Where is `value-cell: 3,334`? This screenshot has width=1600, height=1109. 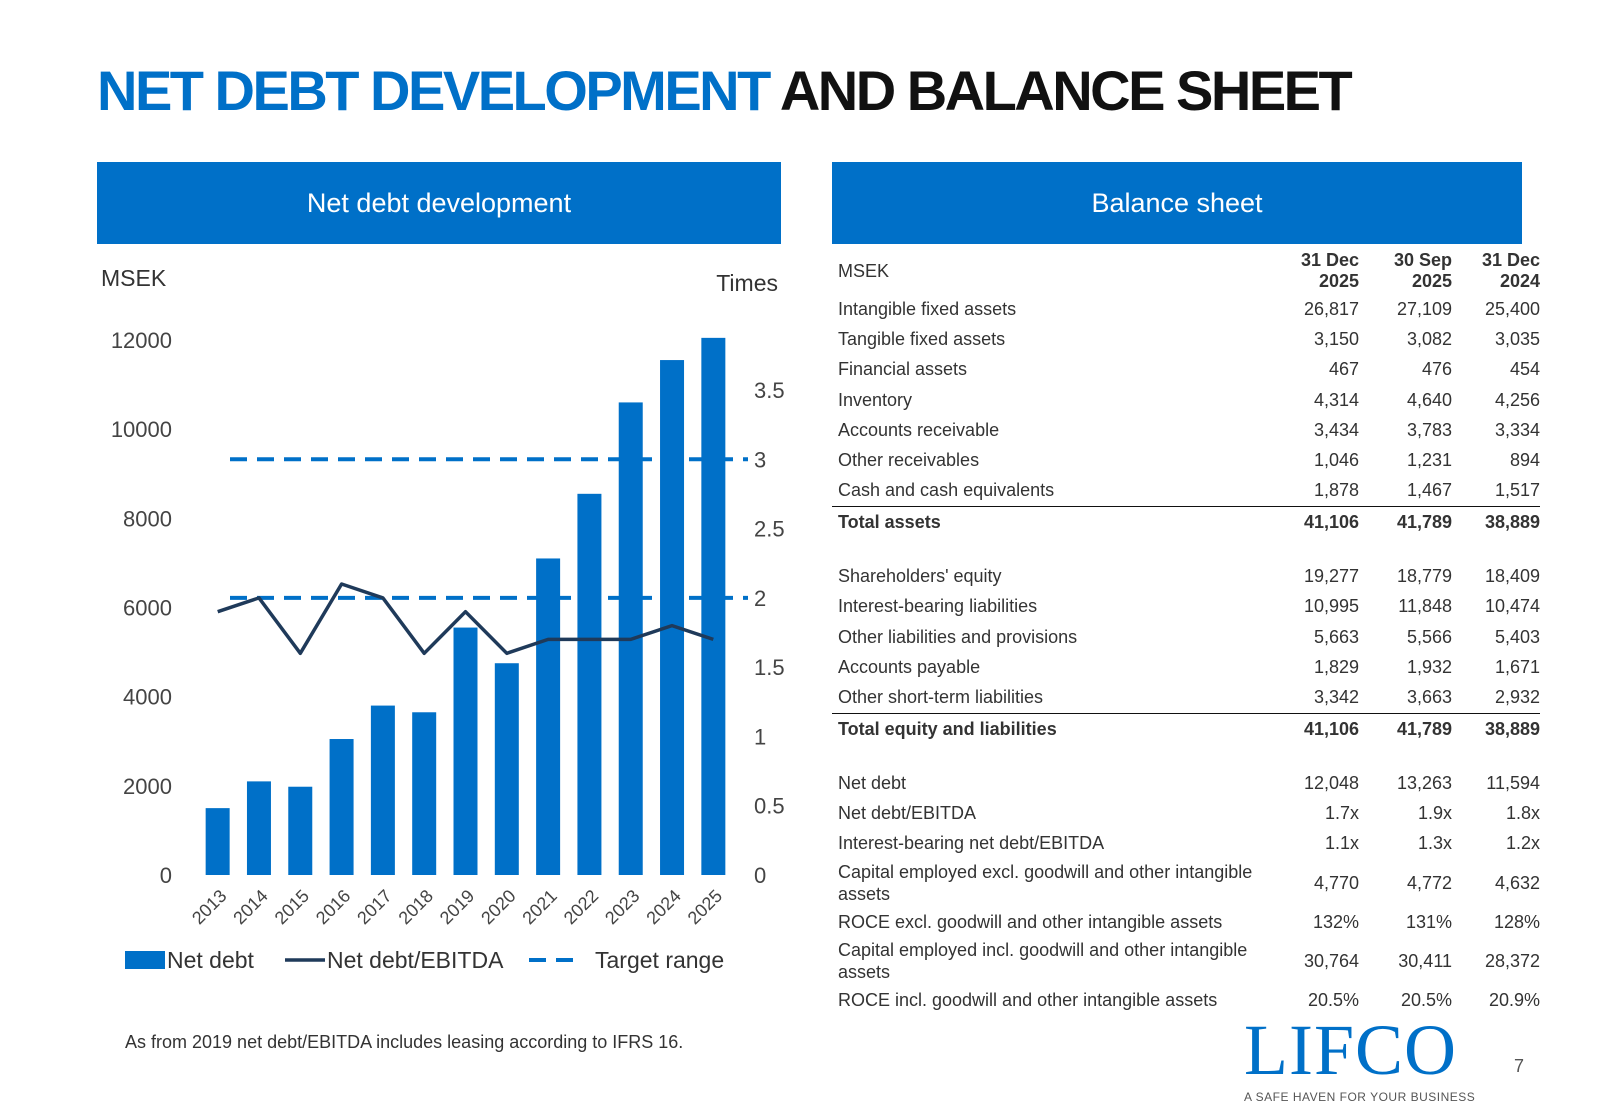 value-cell: 3,334 is located at coordinates (1517, 429).